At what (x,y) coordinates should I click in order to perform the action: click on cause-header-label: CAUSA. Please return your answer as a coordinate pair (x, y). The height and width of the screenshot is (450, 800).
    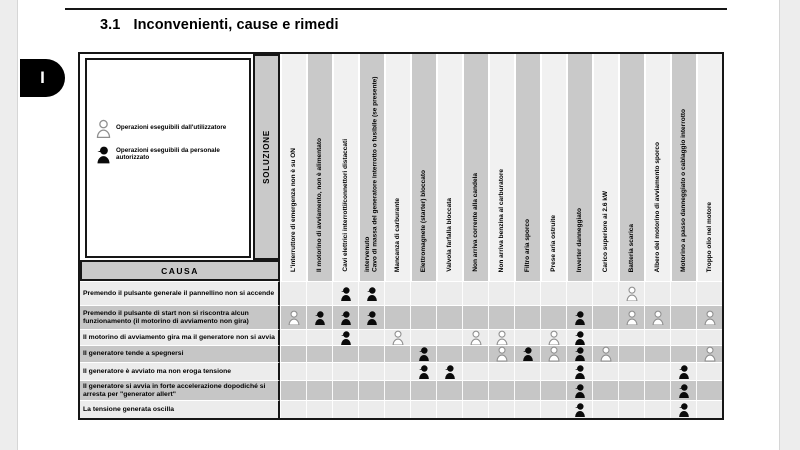
    Looking at the image, I should click on (180, 270).